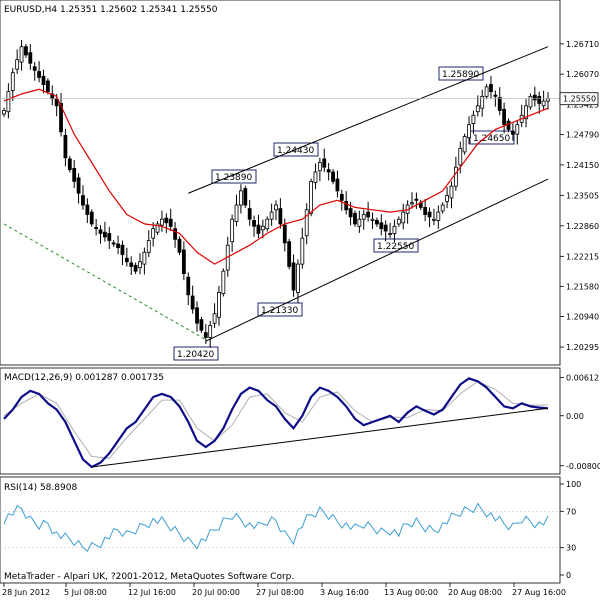 This screenshot has height=600, width=600. I want to click on price-tick-label: 1.26070, so click(582, 74).